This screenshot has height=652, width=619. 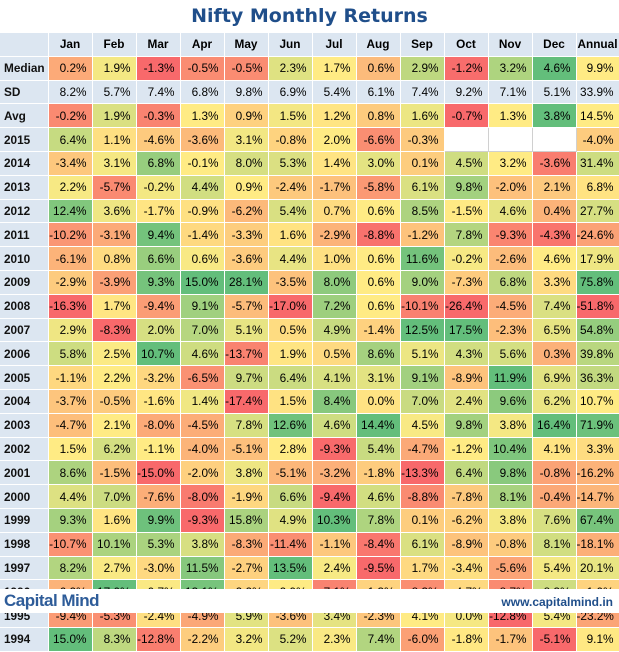 What do you see at coordinates (24, 211) in the screenshot?
I see `row-label: 2012` at bounding box center [24, 211].